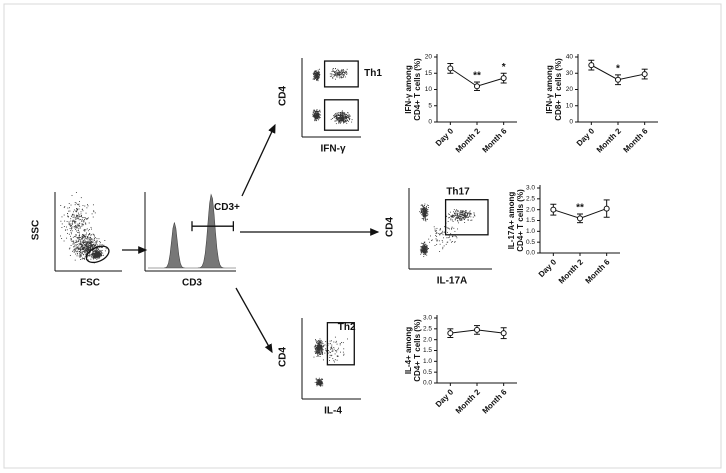 This screenshot has height=473, width=726. I want to click on gate, so click(97, 254).